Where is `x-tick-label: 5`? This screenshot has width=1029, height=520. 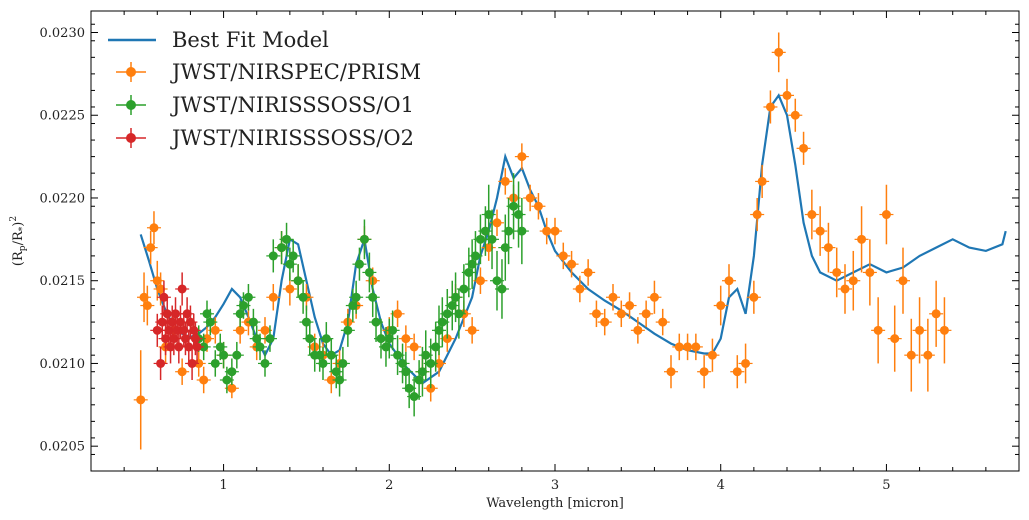
x-tick-label: 5 is located at coordinates (886, 485).